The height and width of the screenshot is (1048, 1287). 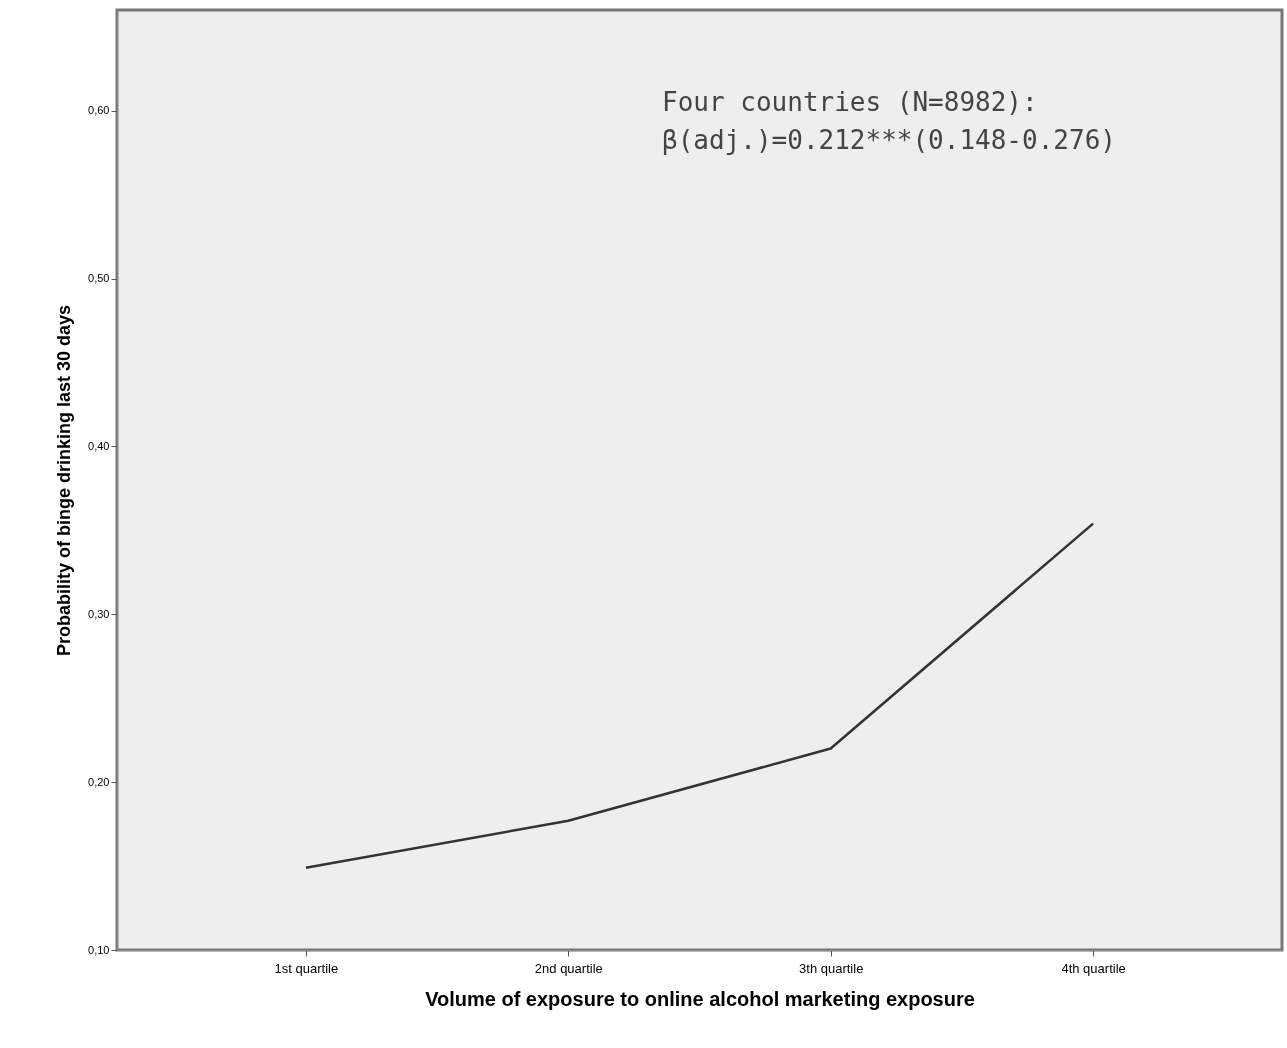 I want to click on x-tick-label: 1st quartile, so click(x=306, y=968).